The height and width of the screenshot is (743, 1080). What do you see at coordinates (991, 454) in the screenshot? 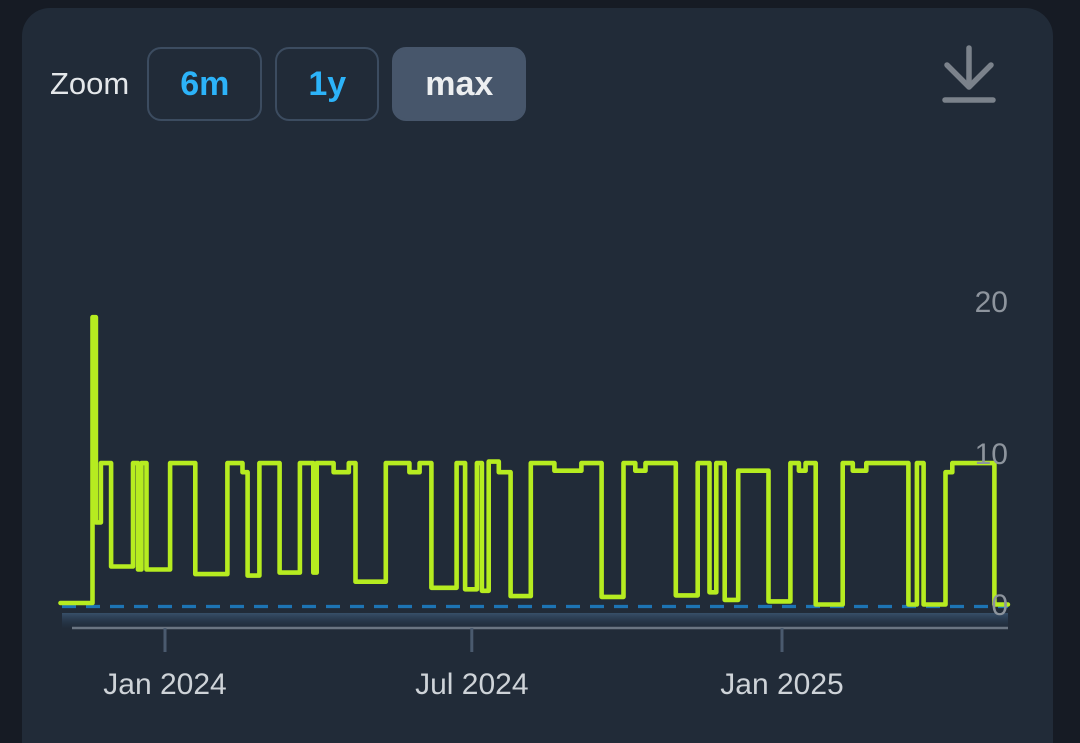
I see `y-axis-label: 10` at bounding box center [991, 454].